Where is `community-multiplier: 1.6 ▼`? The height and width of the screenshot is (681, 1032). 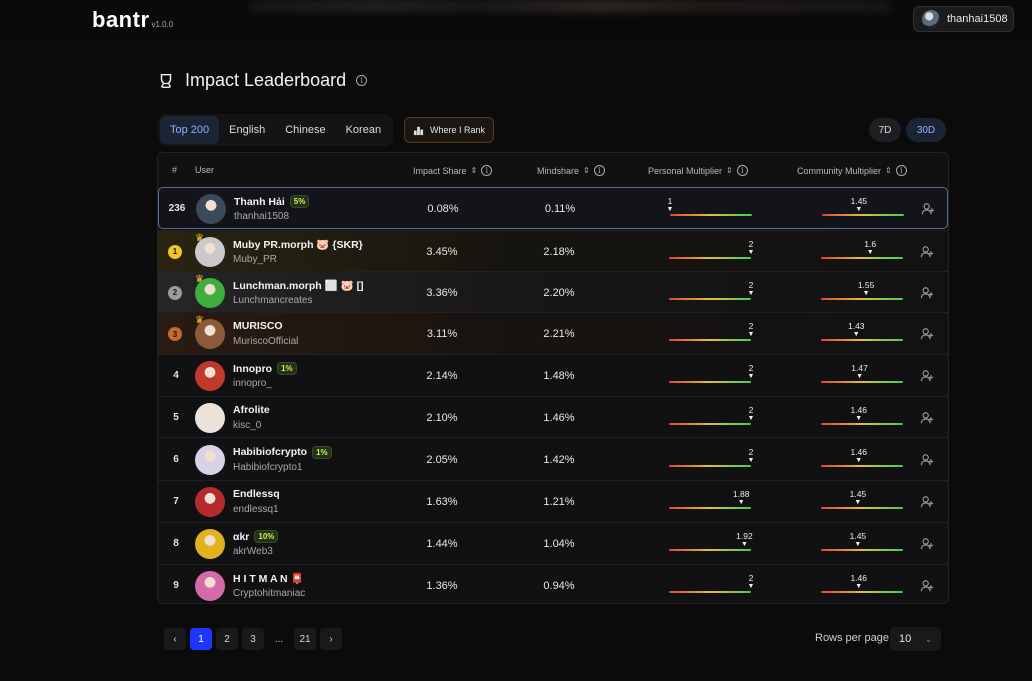
community-multiplier: 1.6 ▼ is located at coordinates (862, 254).